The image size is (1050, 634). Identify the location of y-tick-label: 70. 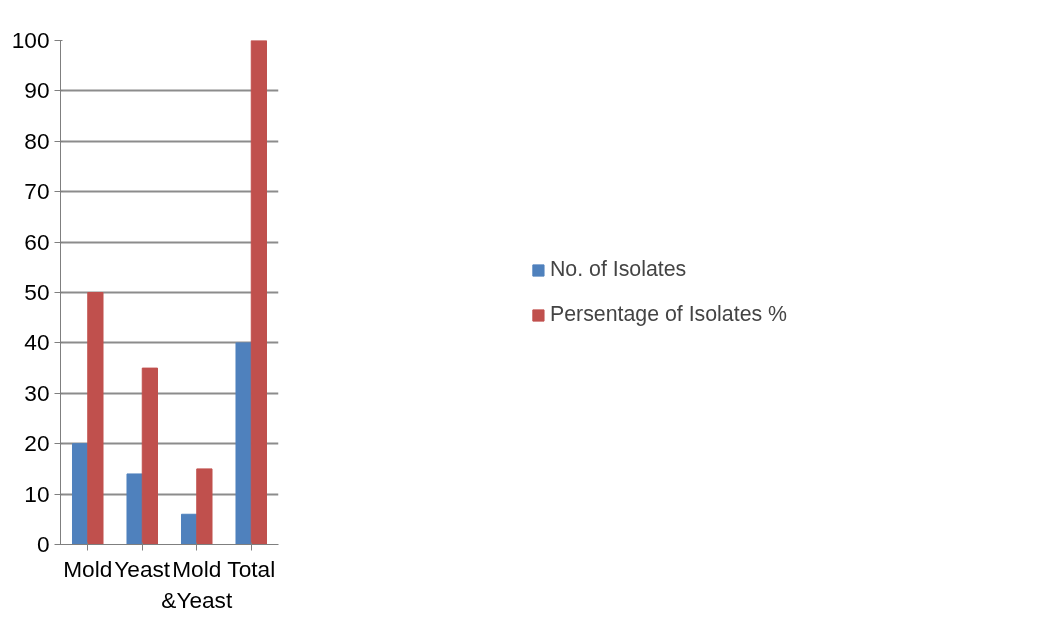
(37, 191).